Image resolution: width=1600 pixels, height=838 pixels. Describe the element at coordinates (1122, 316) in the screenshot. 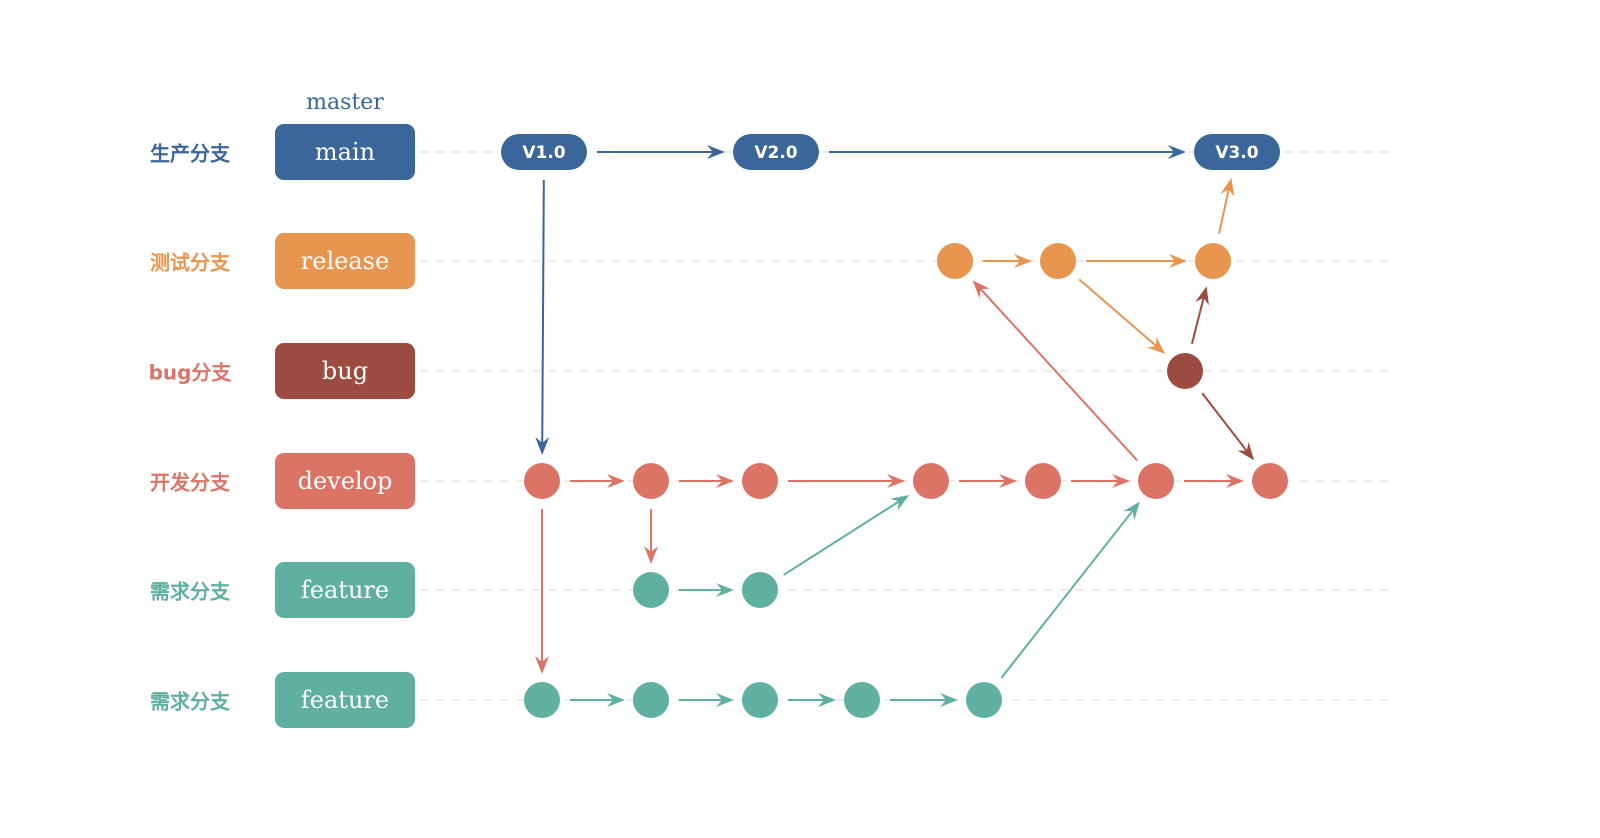

I see `edge-r2-b1` at that location.